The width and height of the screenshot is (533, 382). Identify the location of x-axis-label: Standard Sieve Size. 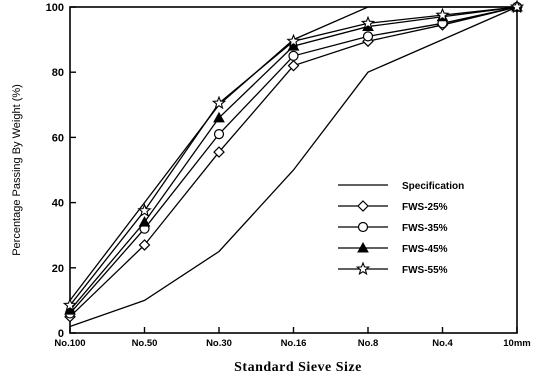
(298, 367).